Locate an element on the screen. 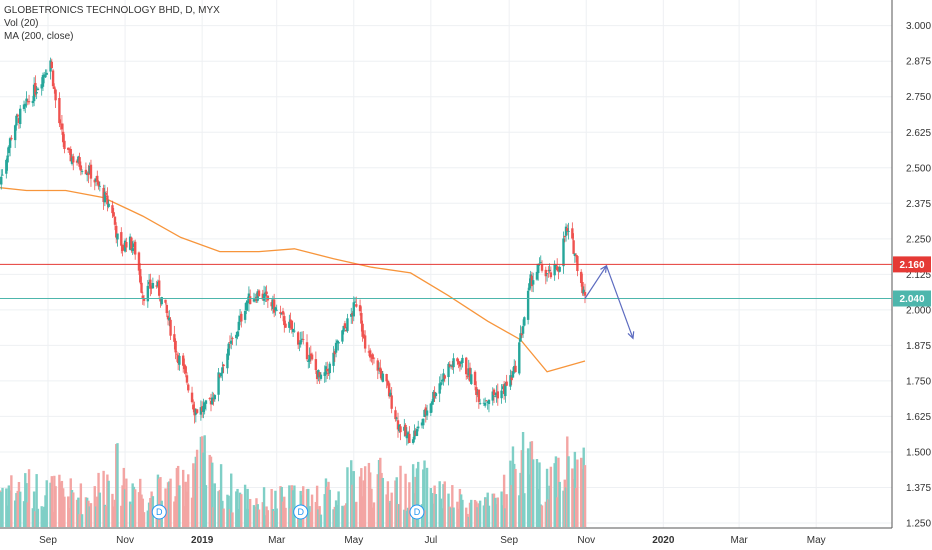 The width and height of the screenshot is (932, 550). dividend-marker is located at coordinates (417, 512).